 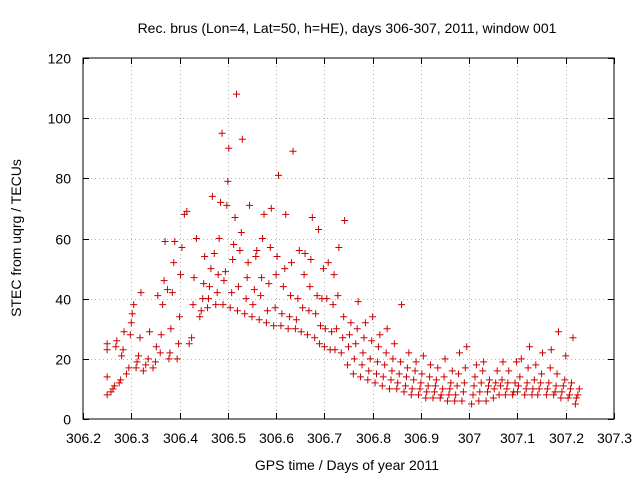 What do you see at coordinates (67, 420) in the screenshot?
I see `y-tick-label: 0` at bounding box center [67, 420].